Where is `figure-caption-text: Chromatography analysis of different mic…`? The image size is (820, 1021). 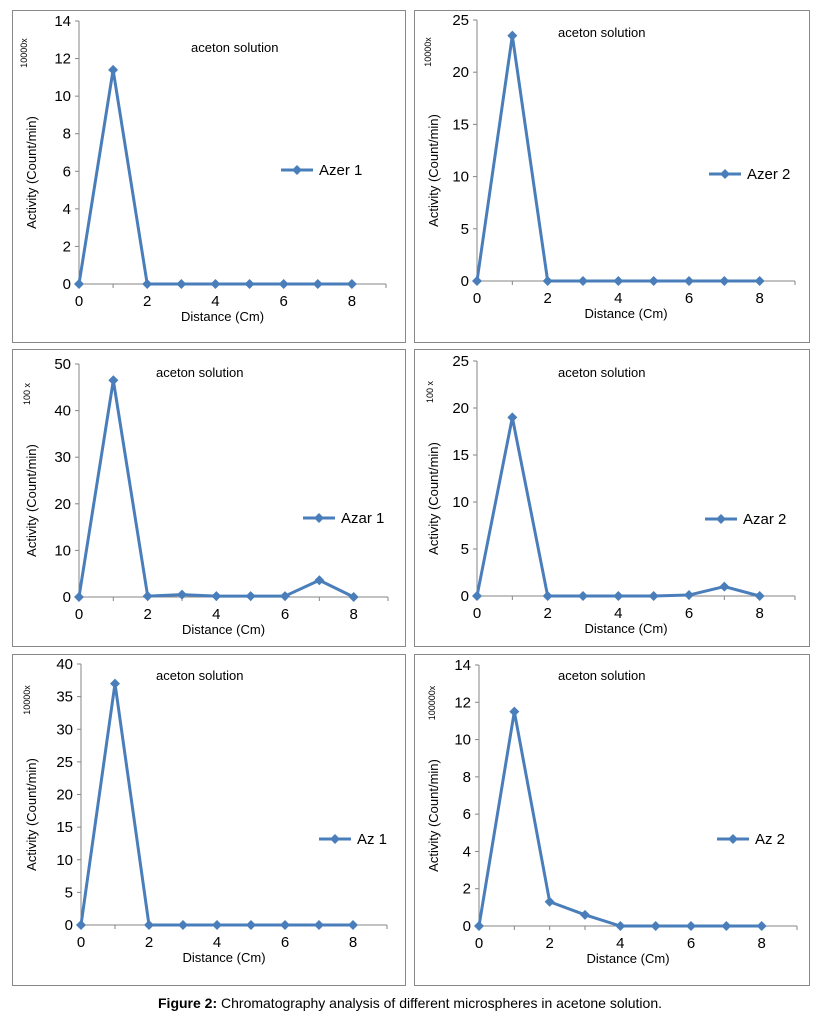 figure-caption-text: Chromatography analysis of different mic… is located at coordinates (439, 1003).